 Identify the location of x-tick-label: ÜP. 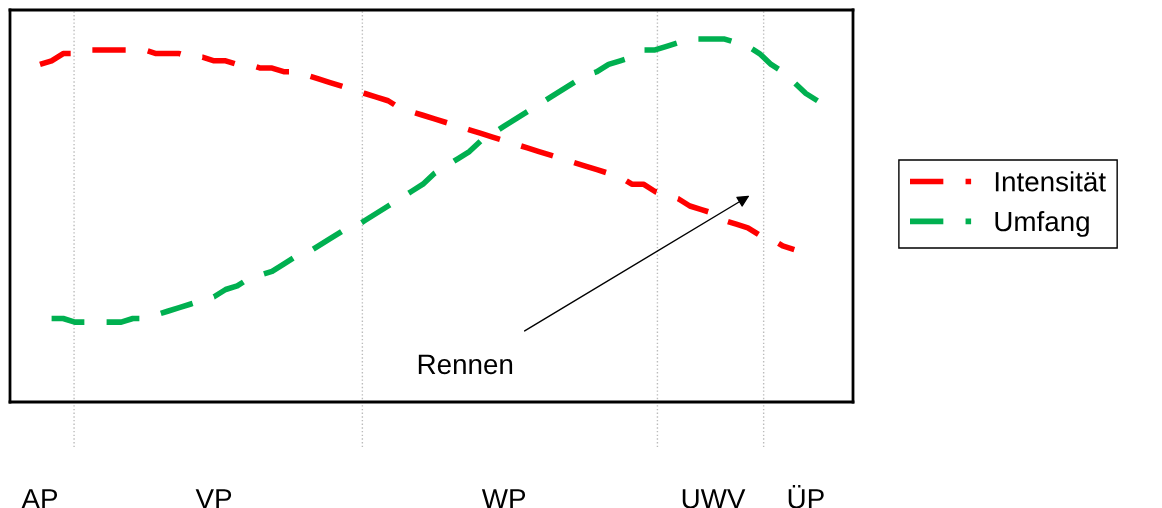
(806, 496).